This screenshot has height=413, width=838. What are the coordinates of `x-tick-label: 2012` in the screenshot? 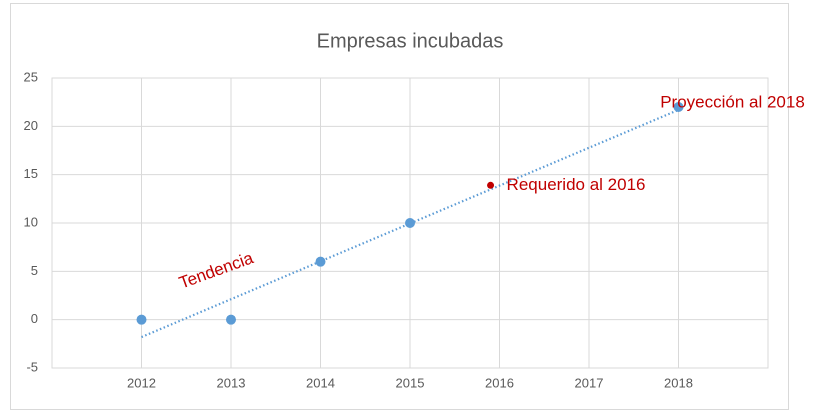 It's located at (141, 382).